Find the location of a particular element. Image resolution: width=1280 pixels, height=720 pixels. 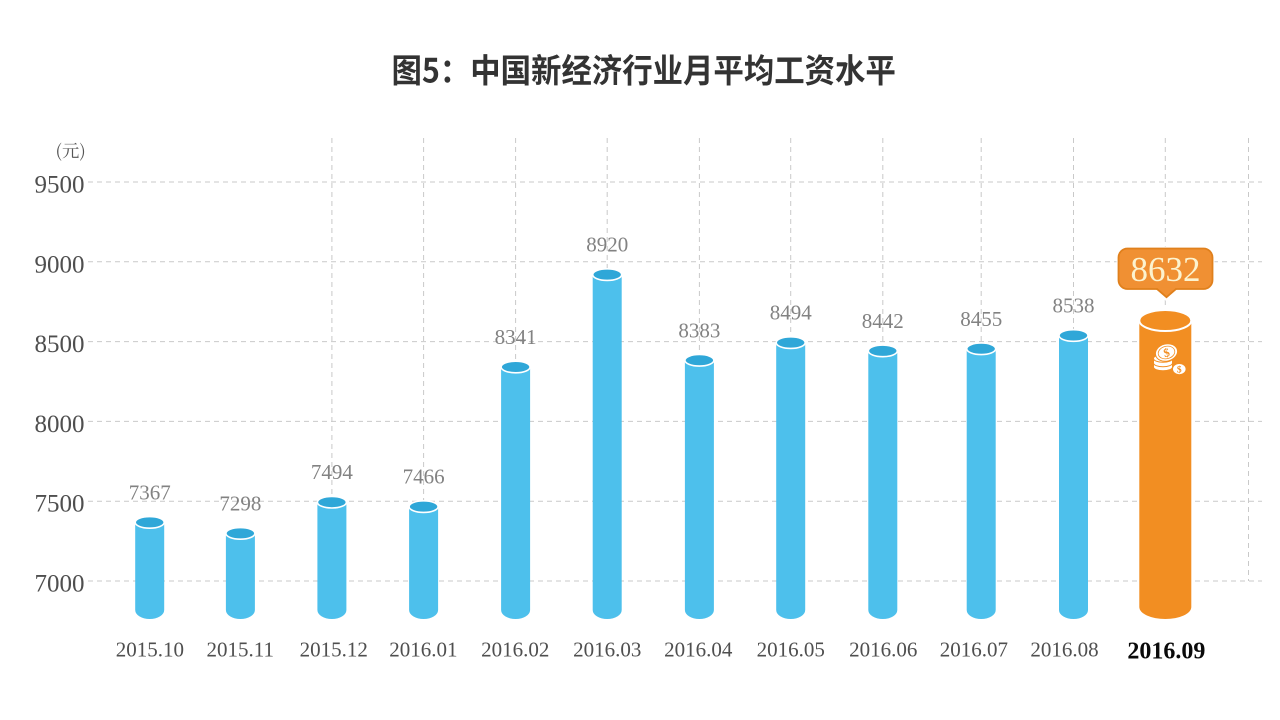

svg-text: 8500 is located at coordinates (60, 344).